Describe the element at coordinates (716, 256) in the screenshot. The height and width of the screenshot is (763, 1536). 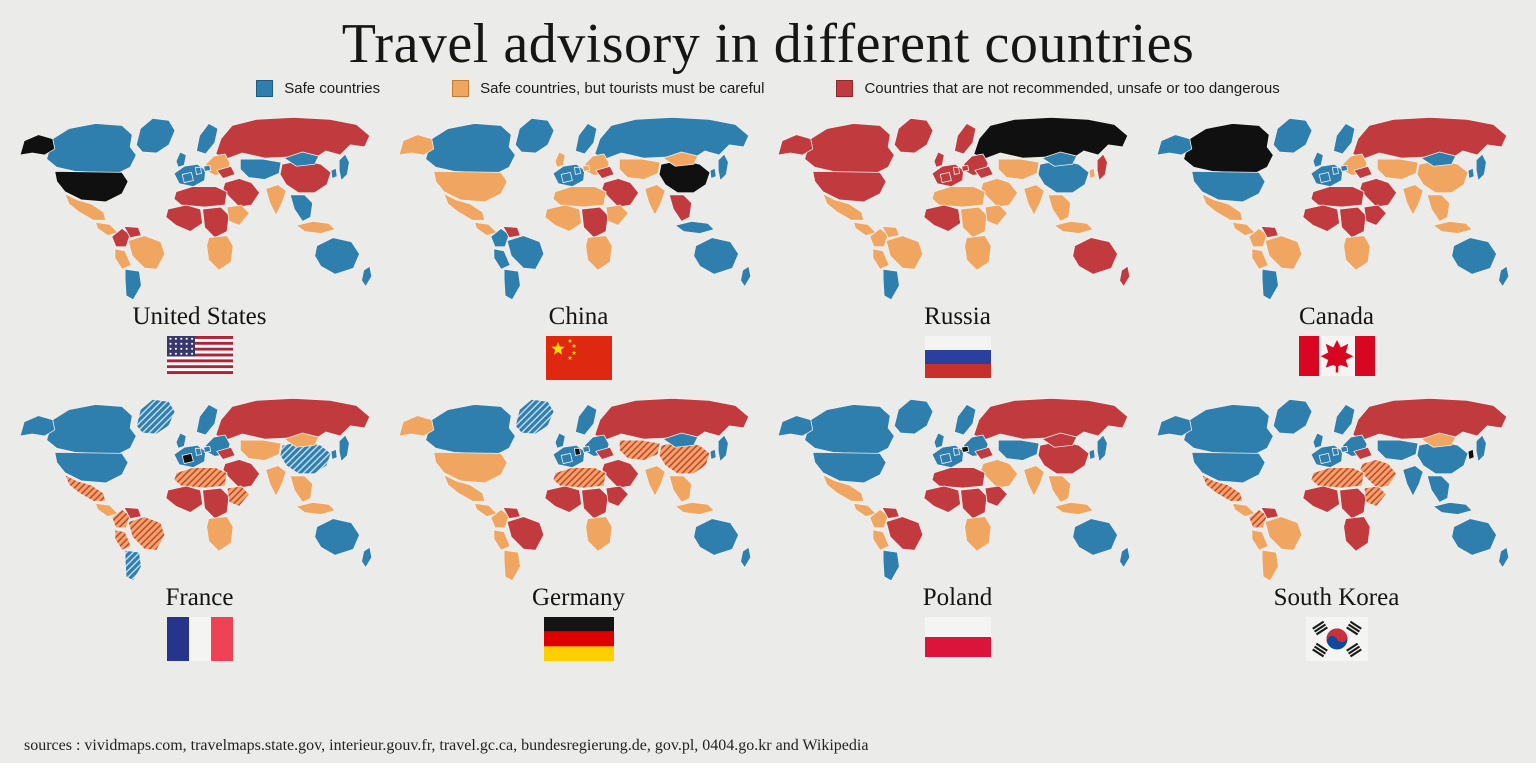
I see `region-australia` at that location.